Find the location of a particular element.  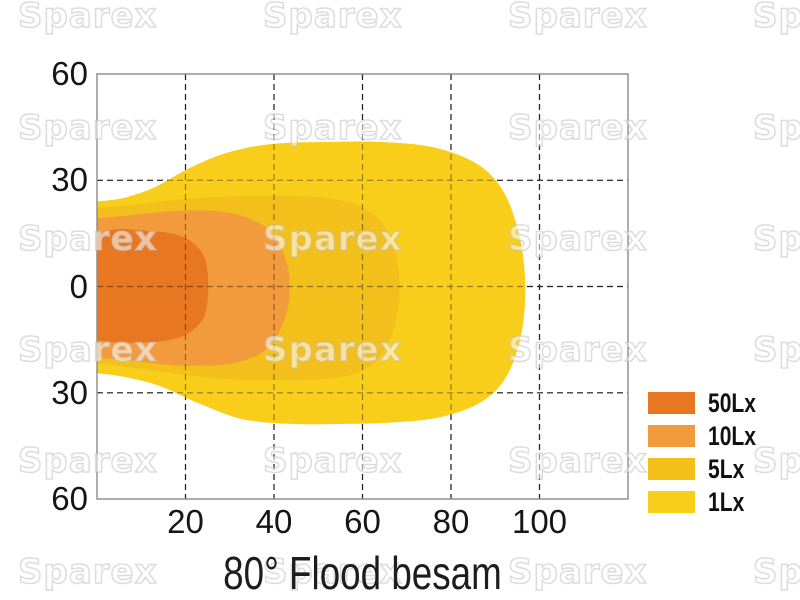

legend: 50Lx 10Lx 5Lx 1Lx is located at coordinates (709, 456).